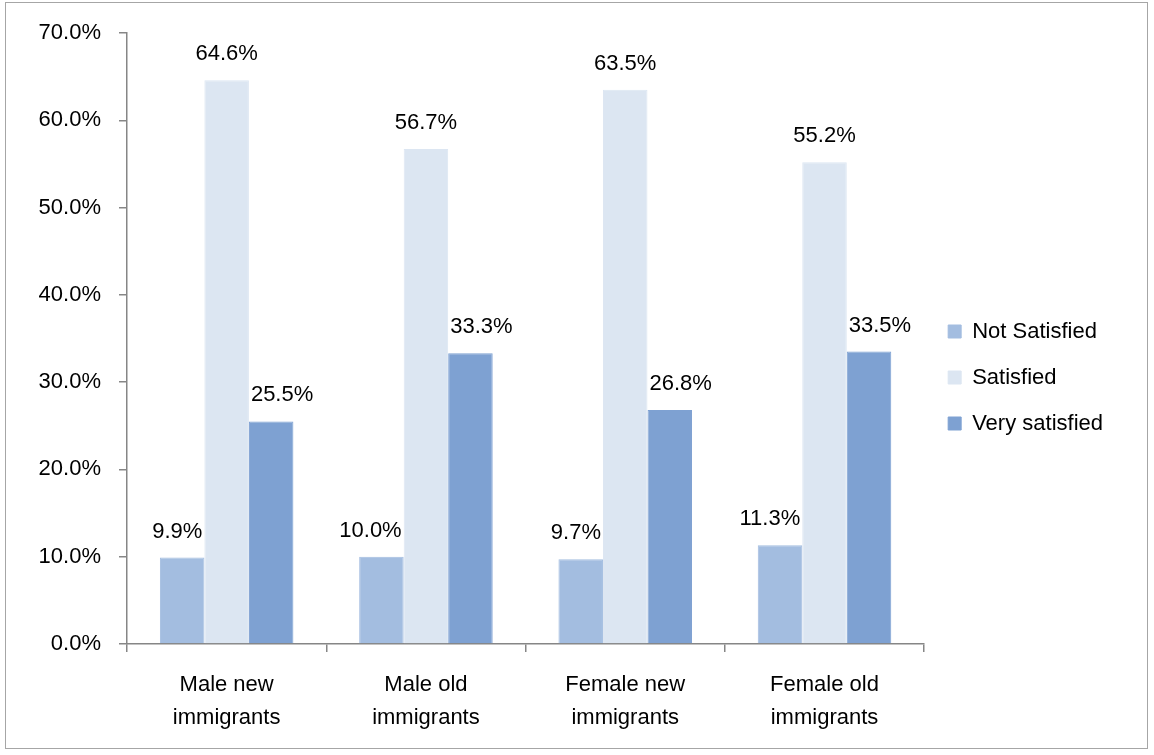 The image size is (1154, 755). Describe the element at coordinates (75, 643) in the screenshot. I see `y-tick-label: 0.0%` at that location.